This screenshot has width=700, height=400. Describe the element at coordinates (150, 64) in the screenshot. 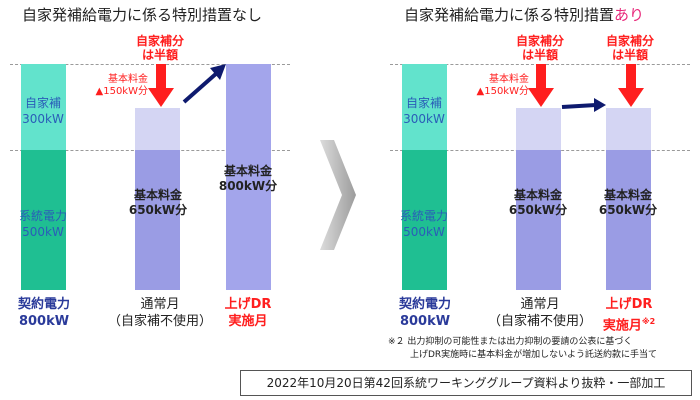

I see `left-dashline-top` at that location.